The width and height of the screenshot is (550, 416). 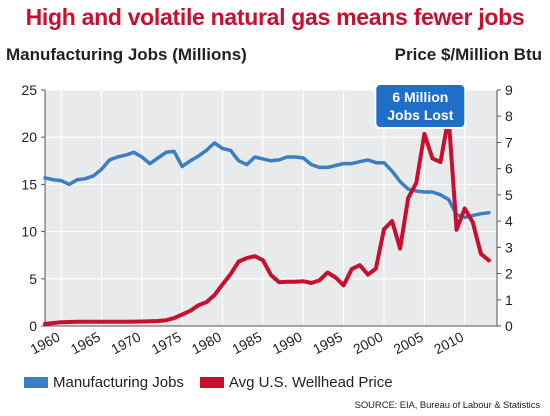 I want to click on legend-label-price: Avg U.S. Wellhead Price, so click(x=310, y=382).